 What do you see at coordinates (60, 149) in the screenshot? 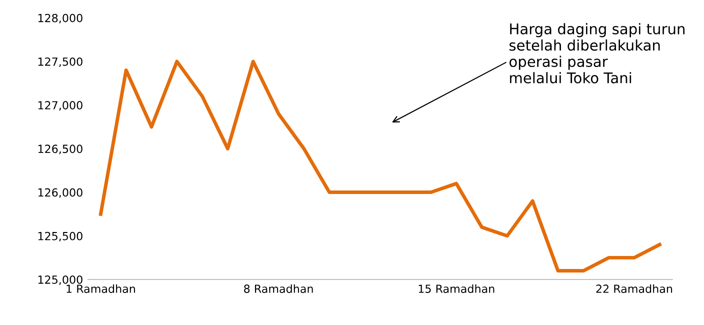
I see `y-tick-label: 126,500` at bounding box center [60, 149].